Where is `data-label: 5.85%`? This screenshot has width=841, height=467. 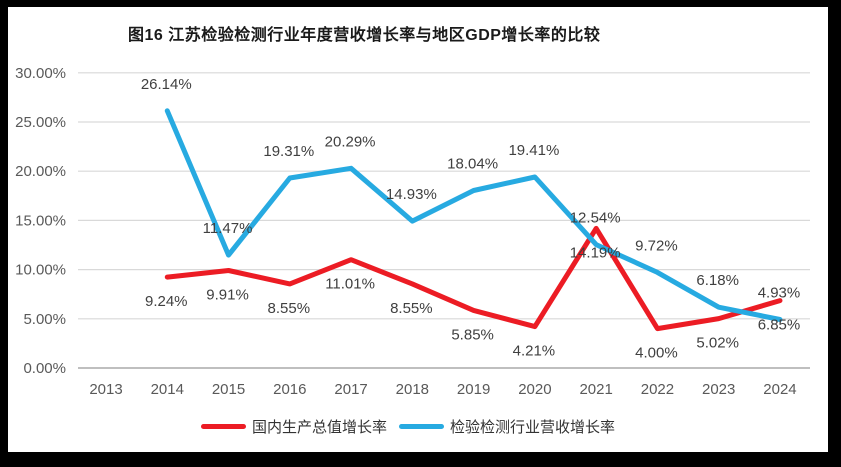 data-label: 5.85% is located at coordinates (472, 334).